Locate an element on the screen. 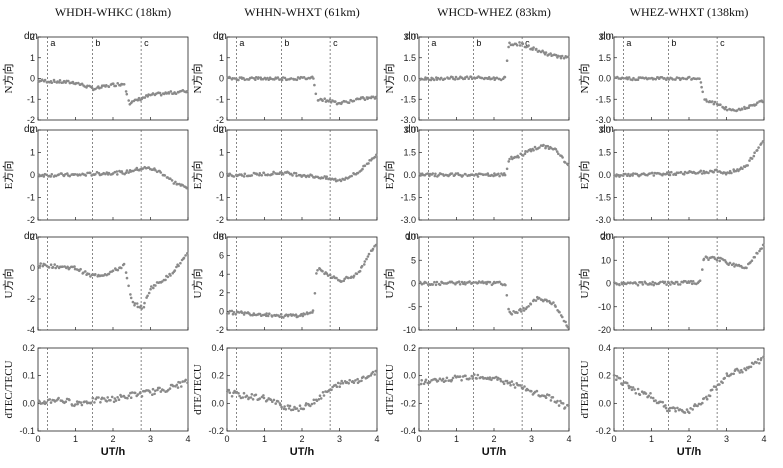  y-tick-label: 0.0 is located at coordinates (28, 403).